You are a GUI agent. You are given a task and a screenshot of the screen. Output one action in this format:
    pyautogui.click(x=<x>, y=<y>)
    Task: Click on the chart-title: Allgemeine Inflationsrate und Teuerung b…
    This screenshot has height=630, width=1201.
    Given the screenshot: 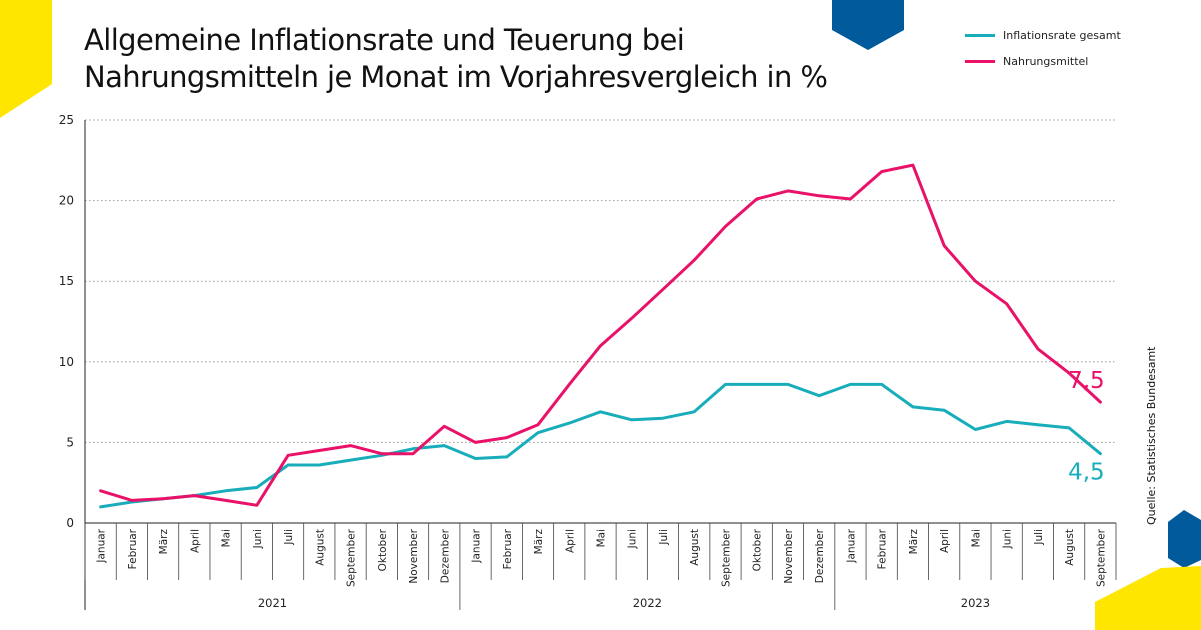 What is the action you would take?
    pyautogui.click(x=456, y=58)
    